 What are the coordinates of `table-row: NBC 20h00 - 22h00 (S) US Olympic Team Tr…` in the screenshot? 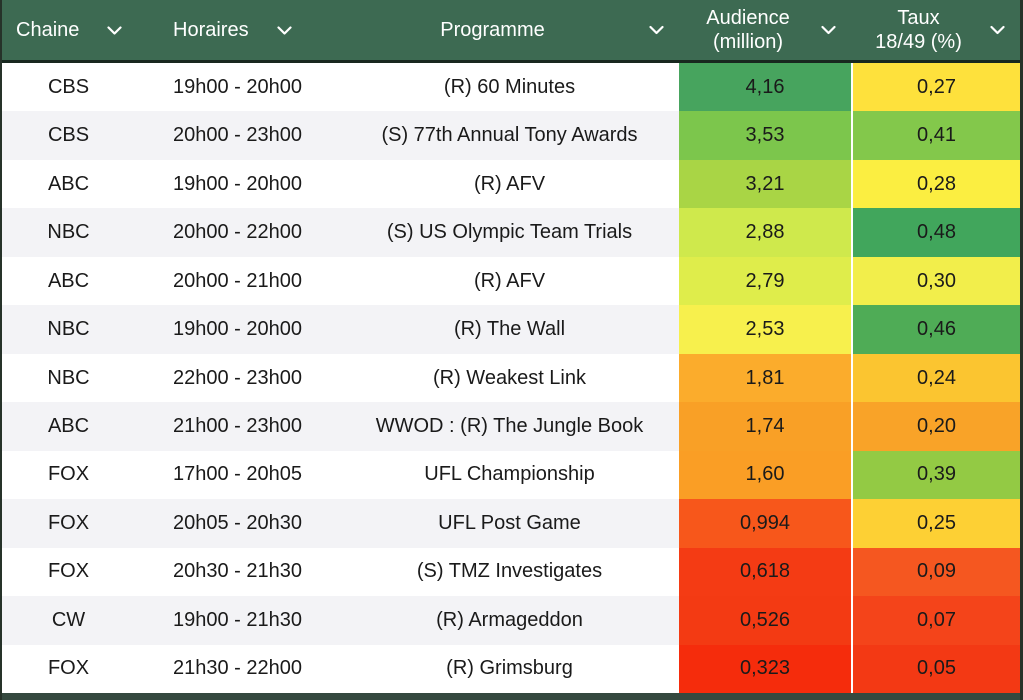 It's located at (511, 232).